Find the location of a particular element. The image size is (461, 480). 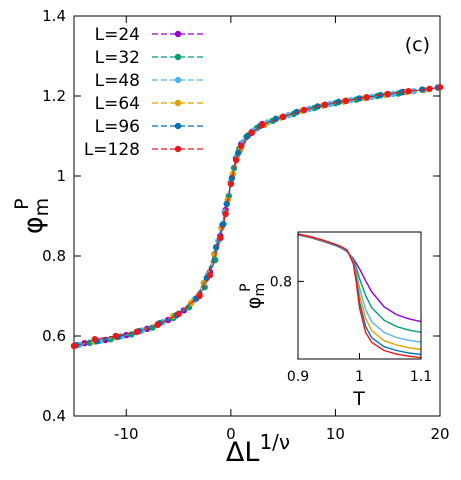

inset-y-axis-label-superscript: P is located at coordinates (246, 287).